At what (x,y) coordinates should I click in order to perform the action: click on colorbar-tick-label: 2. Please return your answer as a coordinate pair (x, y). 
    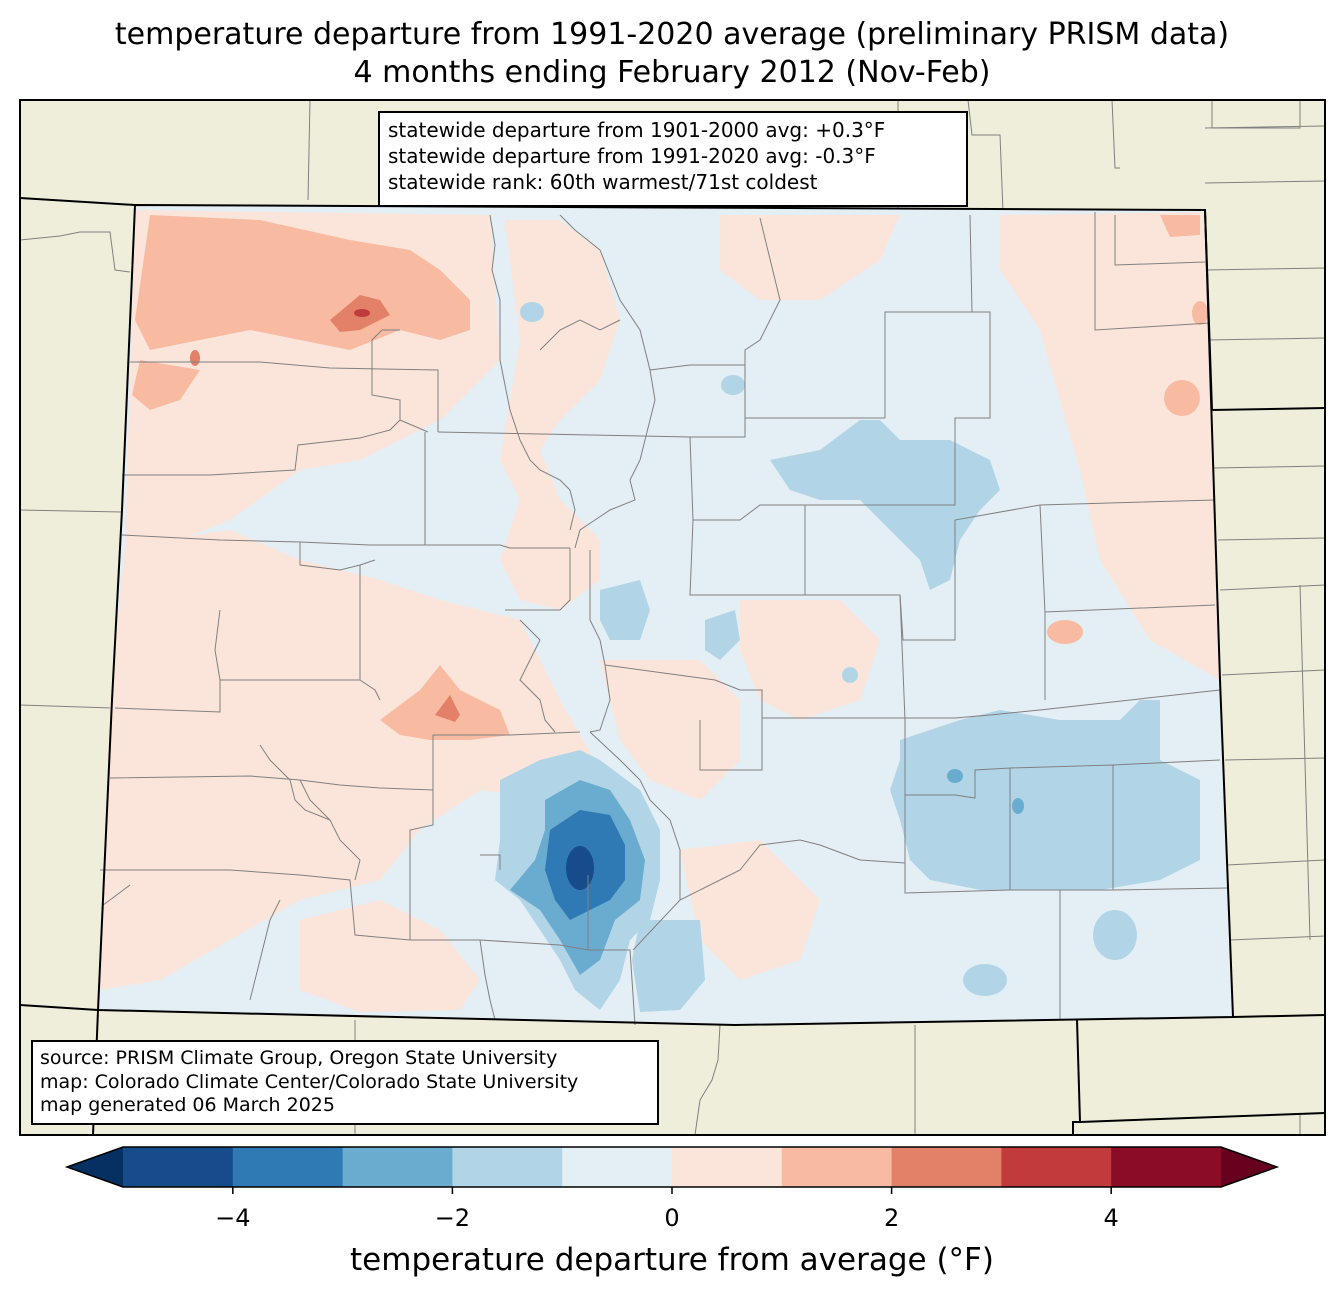
    Looking at the image, I should click on (891, 1218).